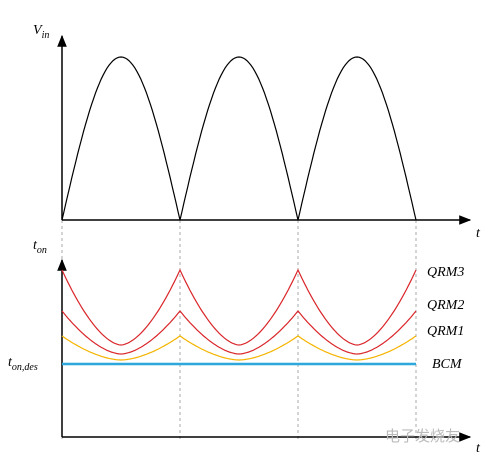 This screenshot has width=491, height=470. Describe the element at coordinates (445, 331) in the screenshot. I see `qrm1-label: QRM1` at that location.